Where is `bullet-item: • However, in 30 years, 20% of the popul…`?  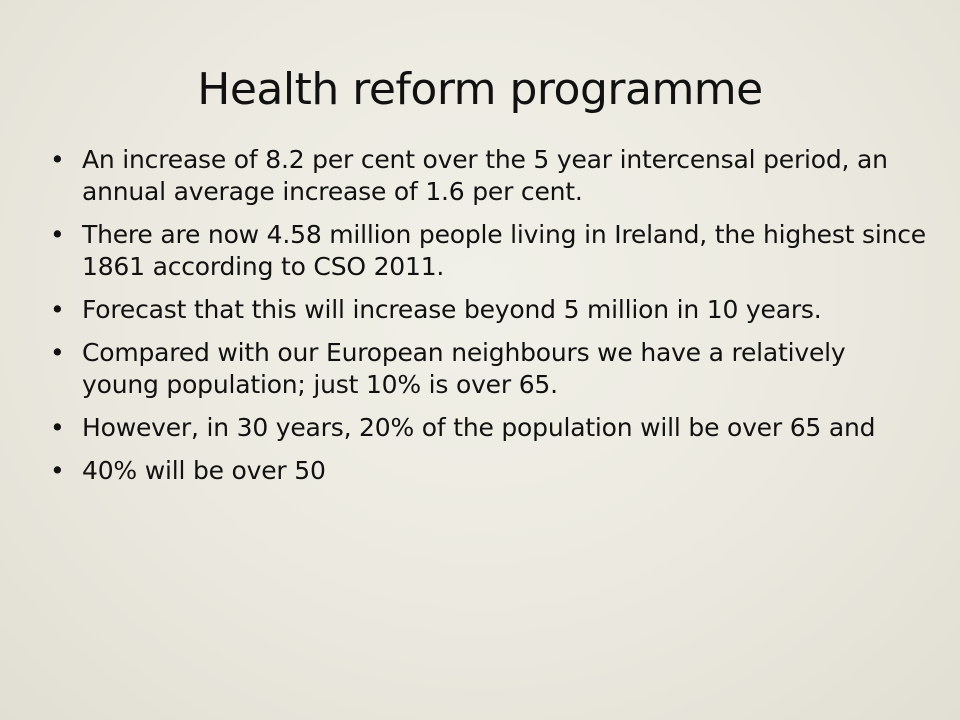 bullet-item: • However, in 30 years, 20% of the popul… is located at coordinates (488, 428).